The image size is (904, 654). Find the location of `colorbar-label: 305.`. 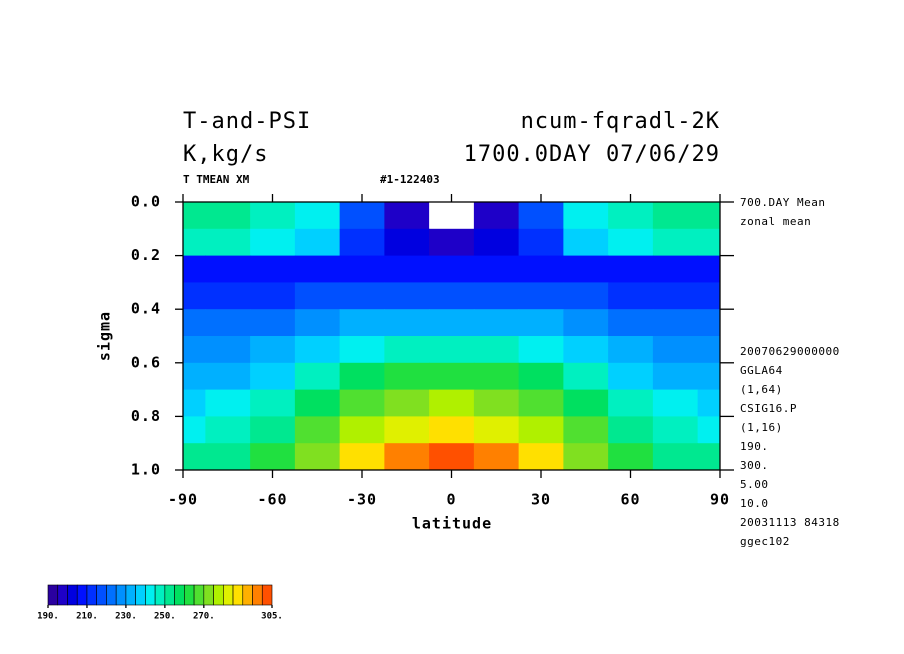

colorbar-label: 305. is located at coordinates (272, 617).